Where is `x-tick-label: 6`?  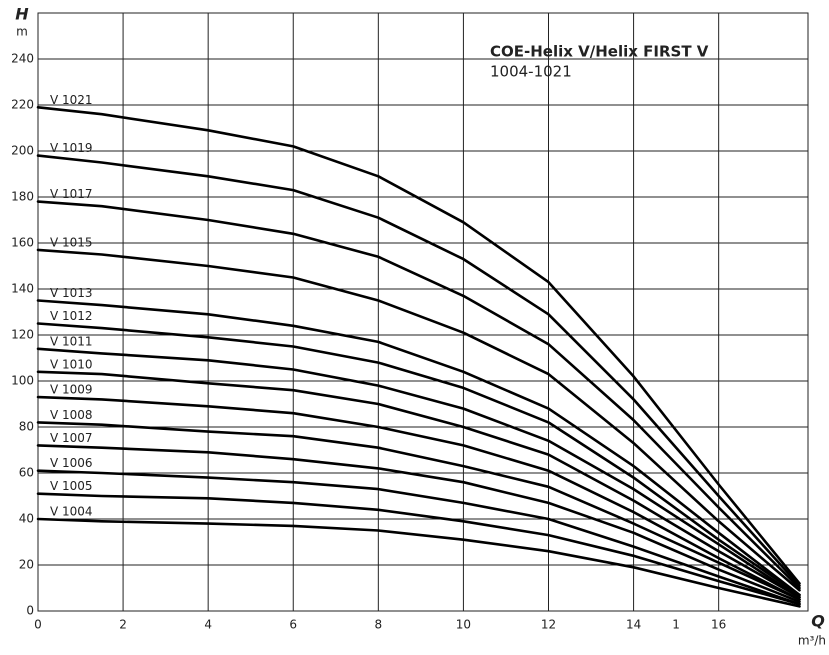
x-tick-label: 6 is located at coordinates (293, 625).